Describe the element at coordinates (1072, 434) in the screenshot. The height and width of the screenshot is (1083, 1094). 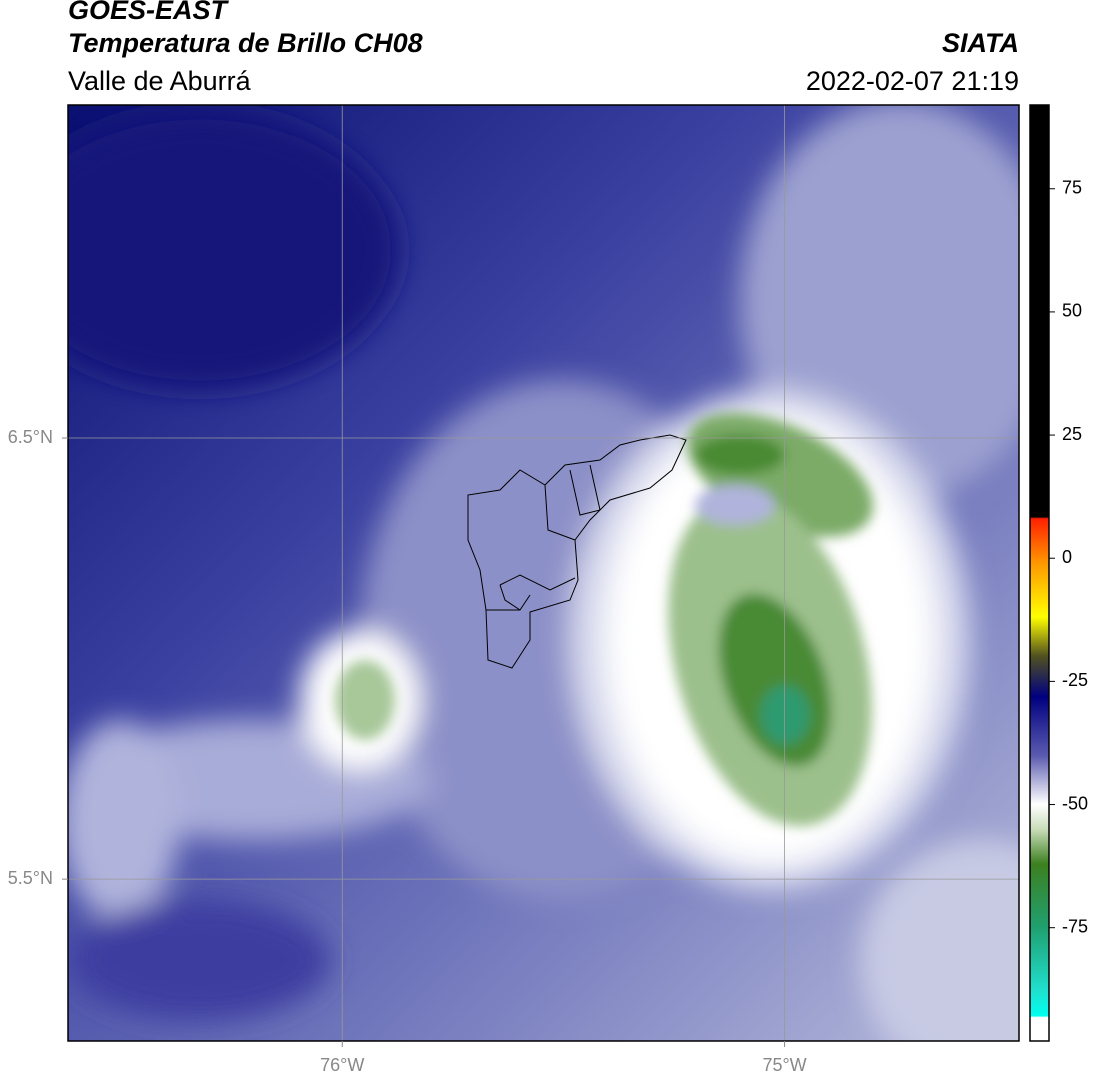
I see `colorbar-tick-label: 25` at that location.